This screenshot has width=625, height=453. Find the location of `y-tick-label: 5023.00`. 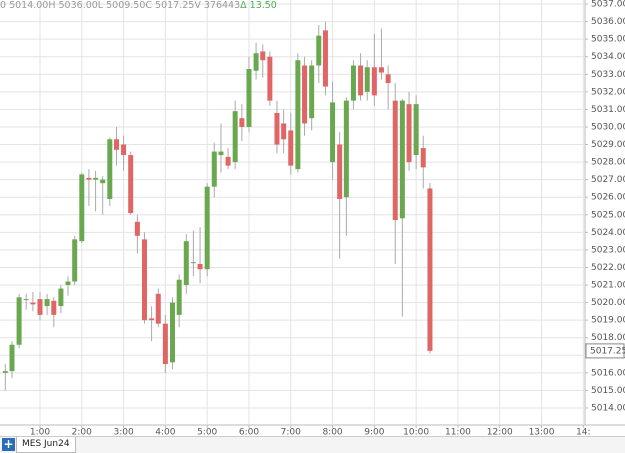

y-tick-label: 5023.00 is located at coordinates (608, 250).